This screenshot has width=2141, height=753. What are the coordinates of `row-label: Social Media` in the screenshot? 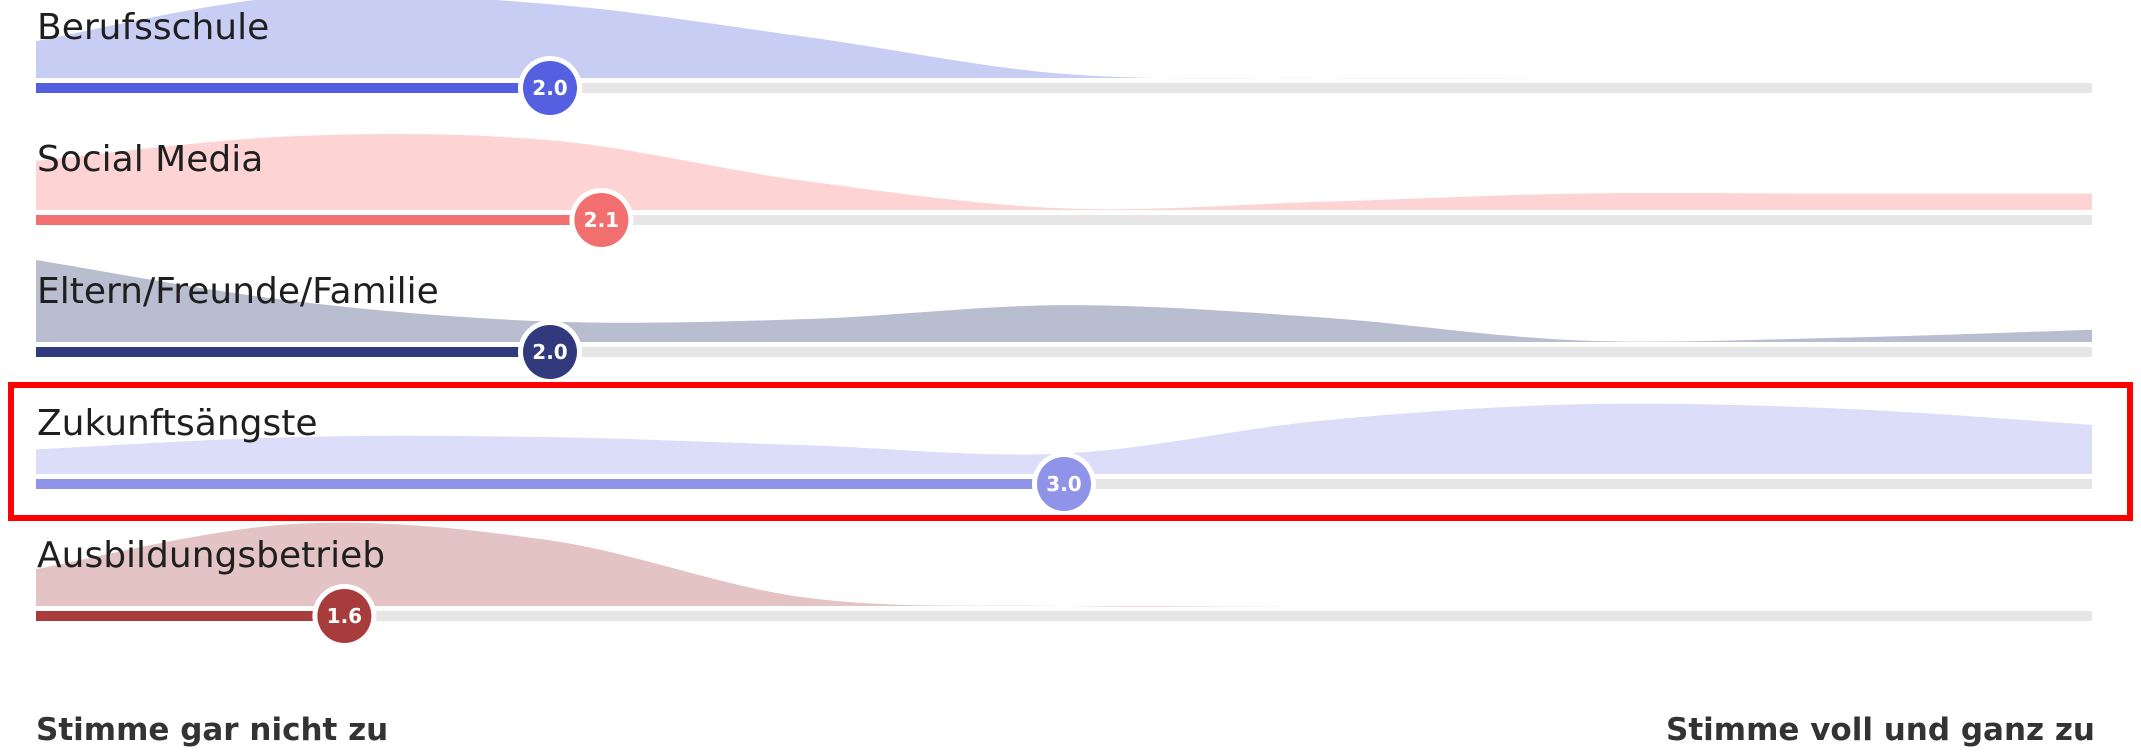 It's located at (150, 159).